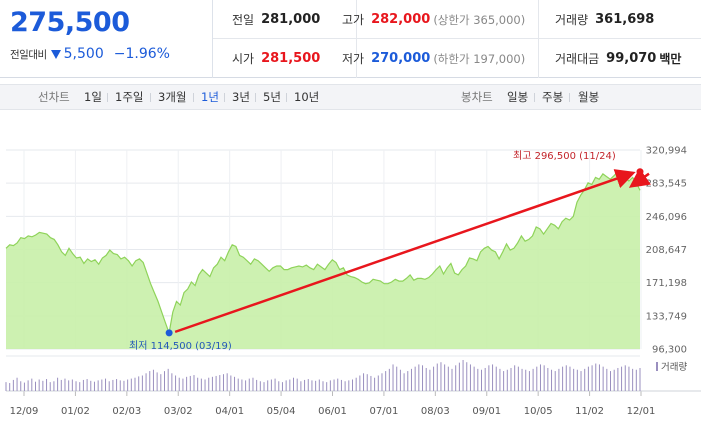 This screenshot has height=425, width=701. I want to click on period-5y: 5년, so click(272, 97).